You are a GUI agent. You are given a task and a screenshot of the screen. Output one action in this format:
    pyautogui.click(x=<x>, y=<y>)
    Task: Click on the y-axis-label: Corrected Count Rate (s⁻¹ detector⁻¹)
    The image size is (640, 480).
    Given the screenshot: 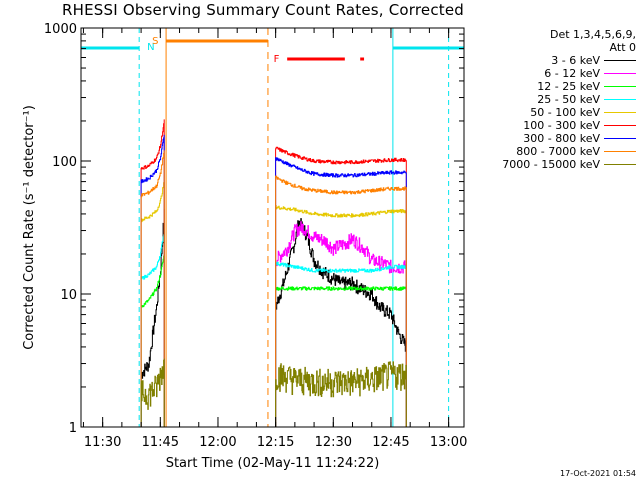 What is the action you would take?
    pyautogui.click(x=29, y=227)
    